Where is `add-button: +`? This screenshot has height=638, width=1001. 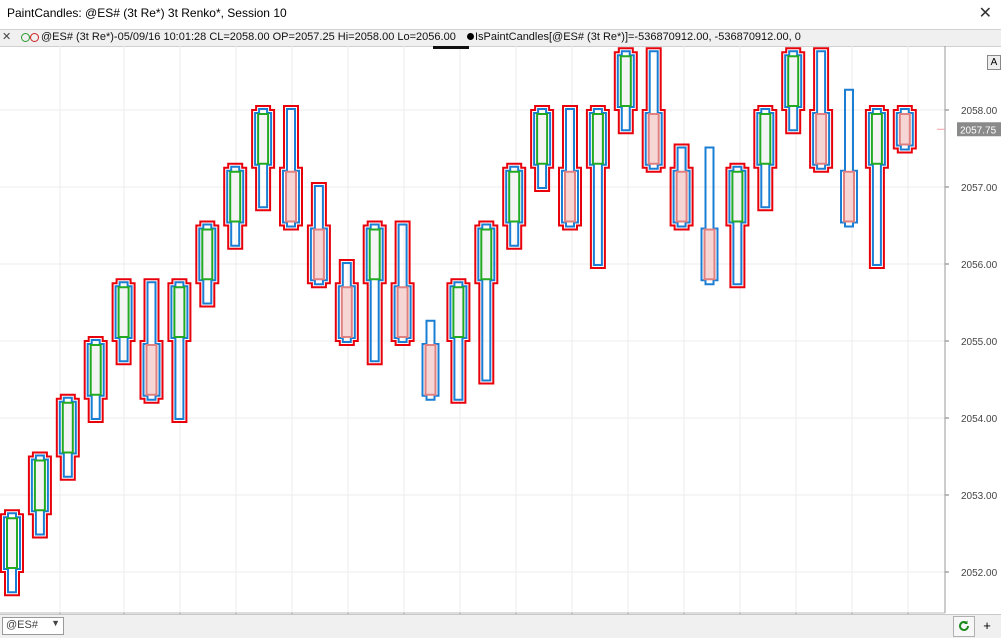
add-button: + is located at coordinates (987, 625).